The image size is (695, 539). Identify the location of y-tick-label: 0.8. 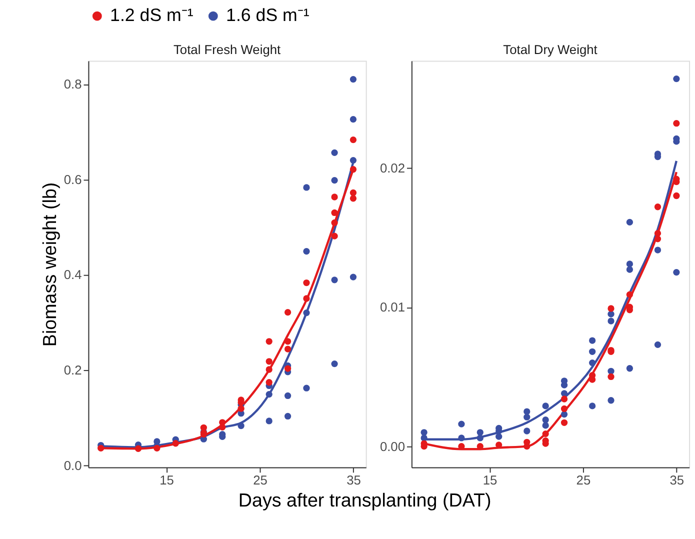
(73, 84).